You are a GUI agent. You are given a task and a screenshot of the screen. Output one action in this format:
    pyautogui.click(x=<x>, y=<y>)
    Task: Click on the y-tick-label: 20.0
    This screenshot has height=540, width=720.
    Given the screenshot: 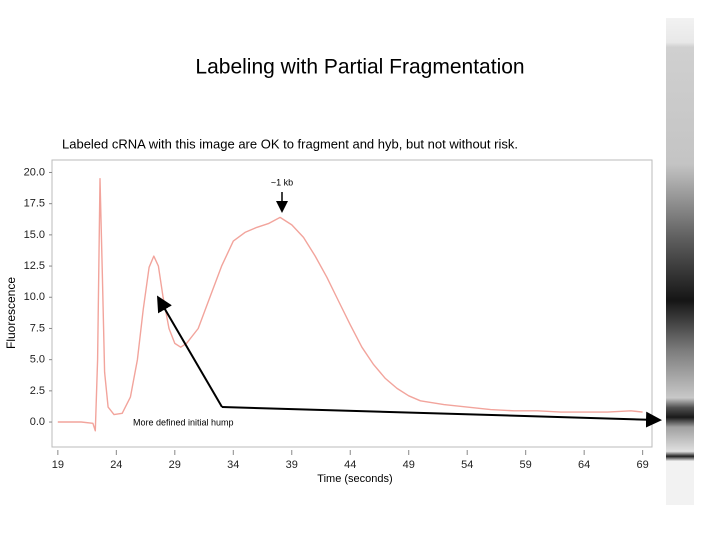 What is the action you would take?
    pyautogui.click(x=34, y=172)
    